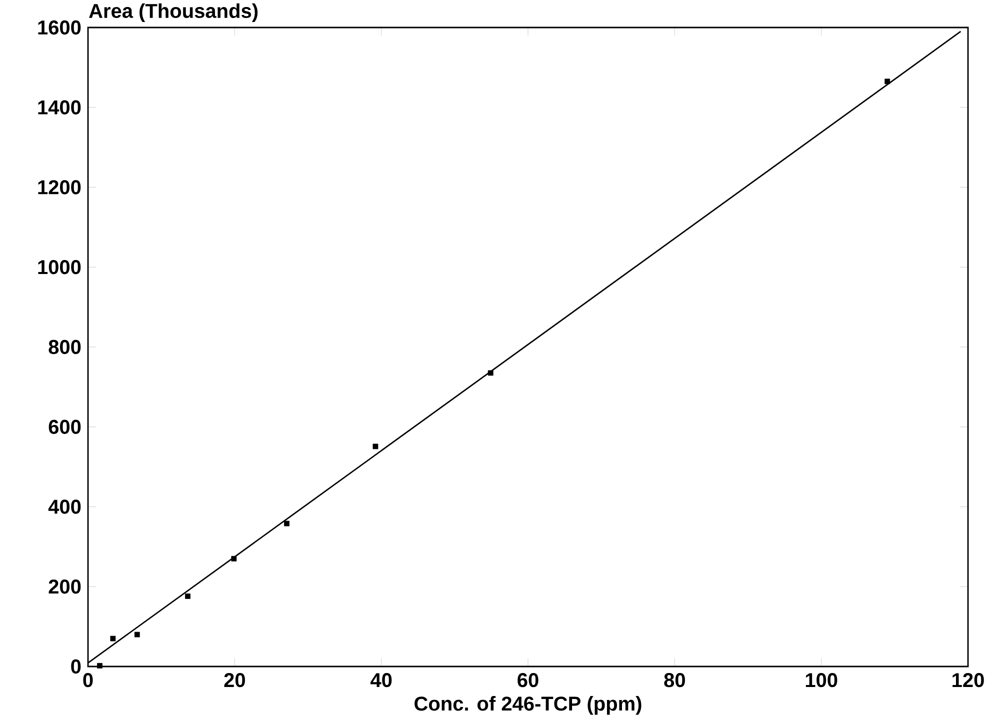  Describe the element at coordinates (173, 13) in the screenshot. I see `y-axis-title: Area (Thousands)` at that location.